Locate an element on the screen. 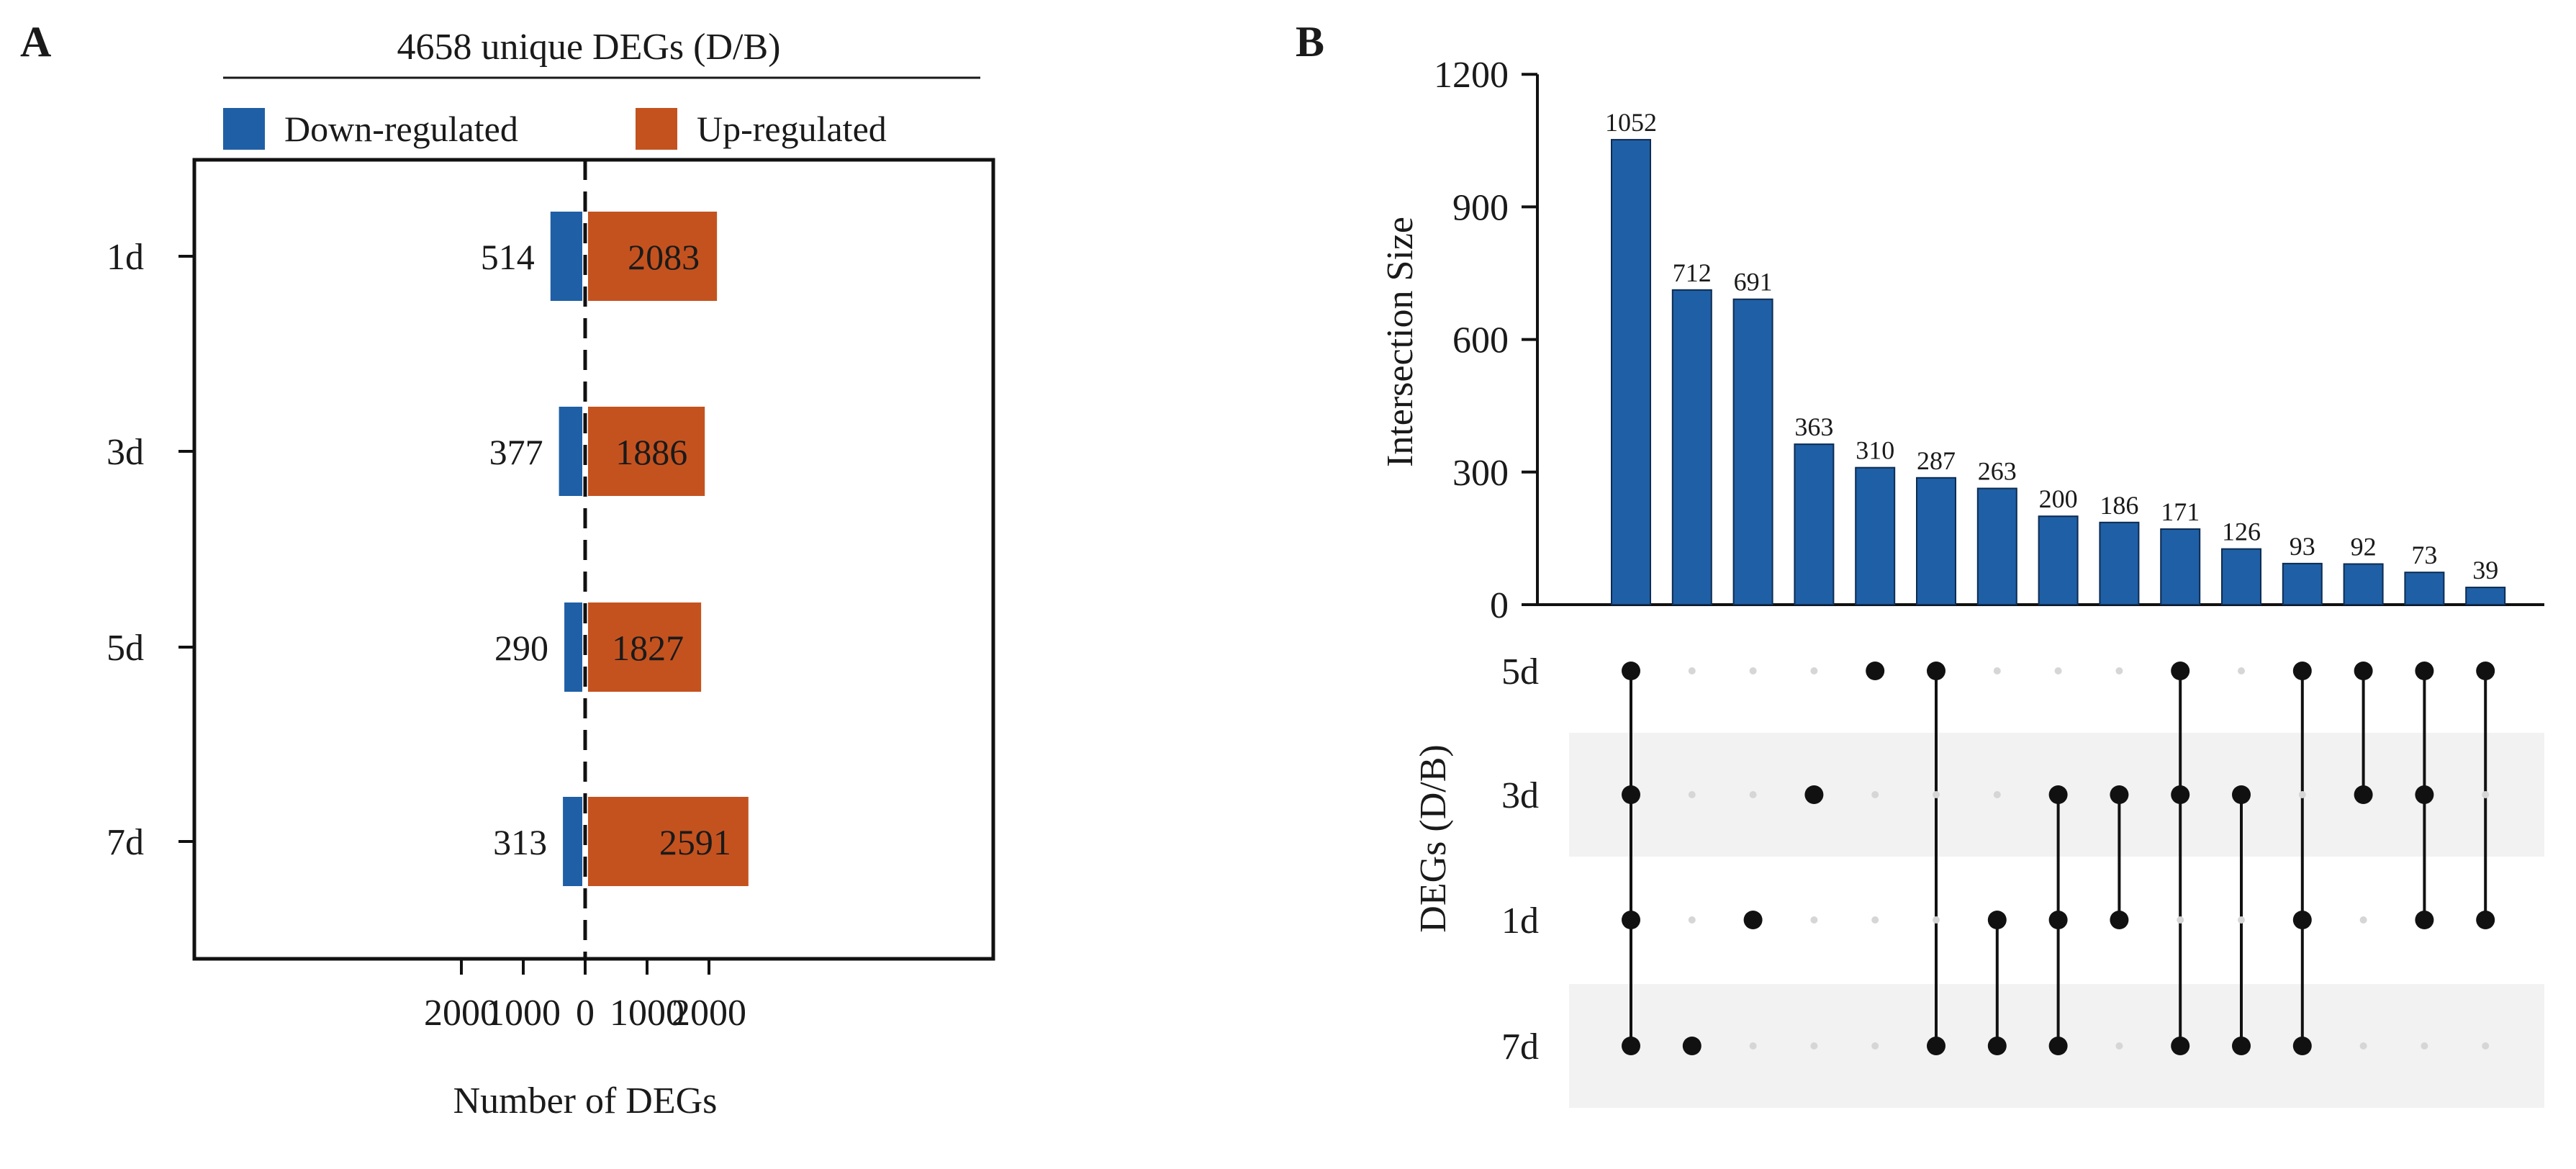  intersection-size-label-7: 200 is located at coordinates (2059, 499).